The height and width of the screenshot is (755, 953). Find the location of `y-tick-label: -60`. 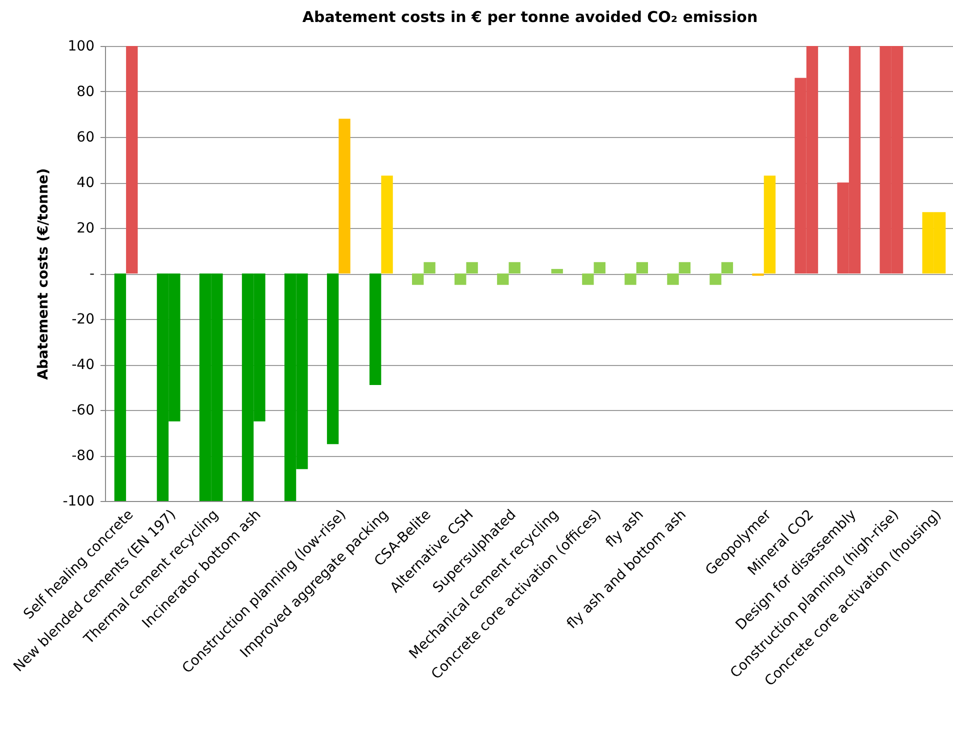

y-tick-label: -60 is located at coordinates (83, 410).